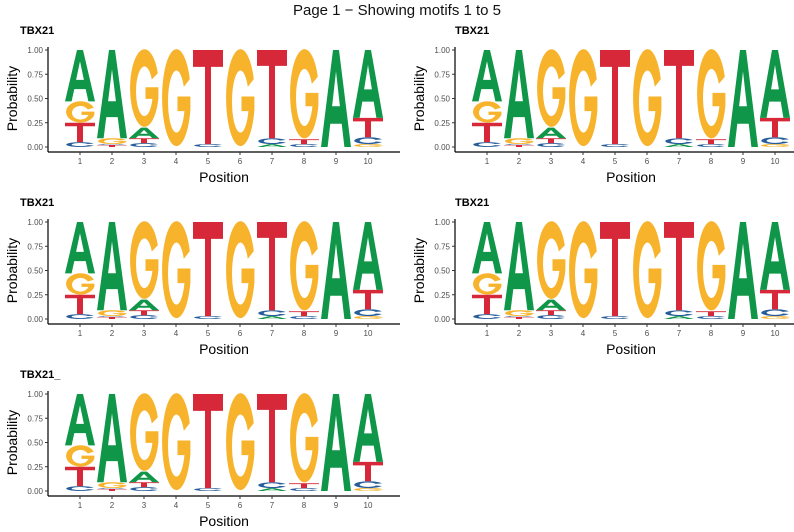 Image resolution: width=794 pixels, height=532 pixels. Describe the element at coordinates (240, 333) in the screenshot. I see `x-tick-label: 6` at that location.